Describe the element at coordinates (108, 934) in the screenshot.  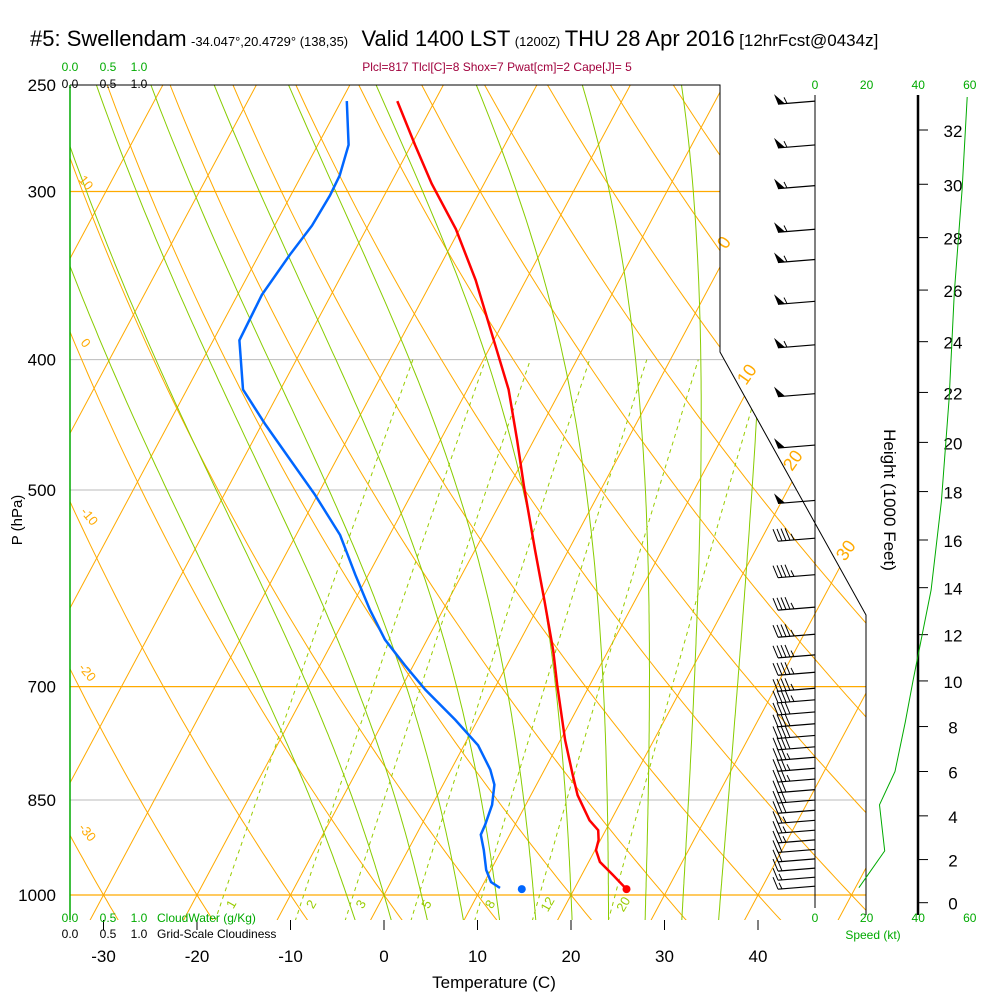
I see `cloudiness-tick-bottom: 0.5` at that location.